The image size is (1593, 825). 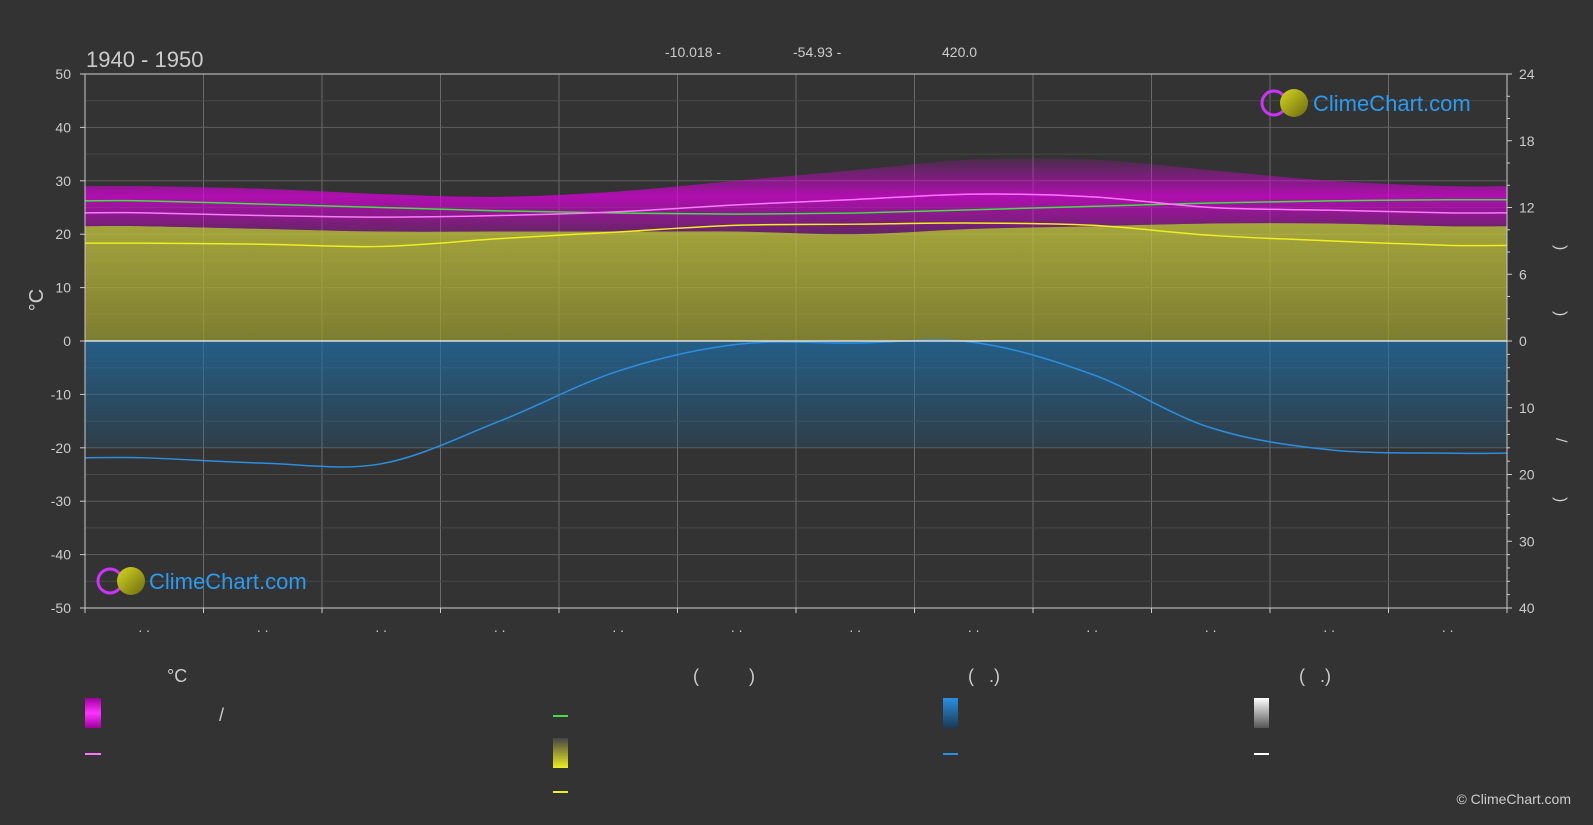 I want to click on y-left-tick-label: -10, so click(x=61, y=394).